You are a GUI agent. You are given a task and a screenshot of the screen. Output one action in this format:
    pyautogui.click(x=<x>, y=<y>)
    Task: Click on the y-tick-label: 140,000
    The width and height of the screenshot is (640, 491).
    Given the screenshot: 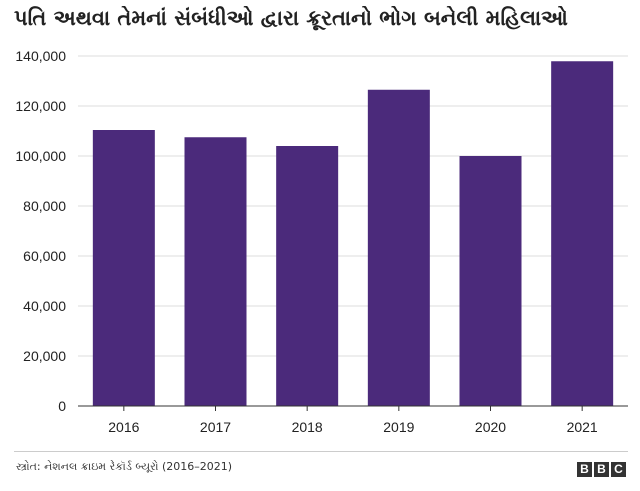 What is the action you would take?
    pyautogui.click(x=40, y=56)
    